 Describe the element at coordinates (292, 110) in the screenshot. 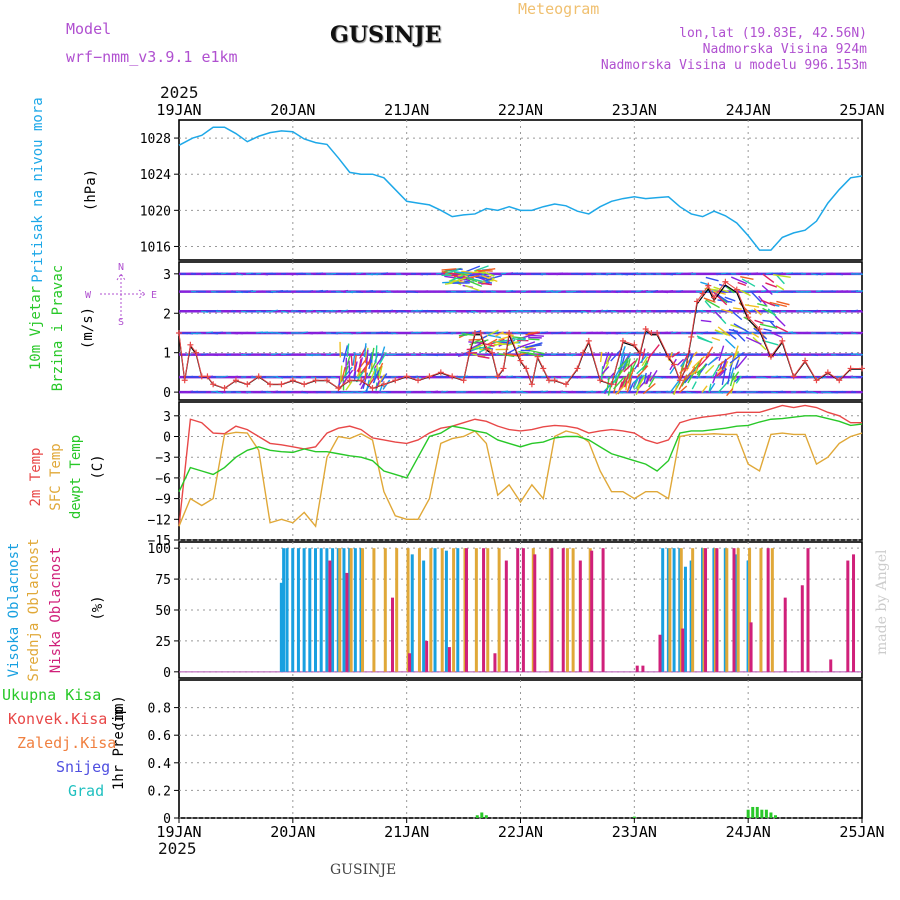

I see `x-tick-label-top: 20JAN` at that location.